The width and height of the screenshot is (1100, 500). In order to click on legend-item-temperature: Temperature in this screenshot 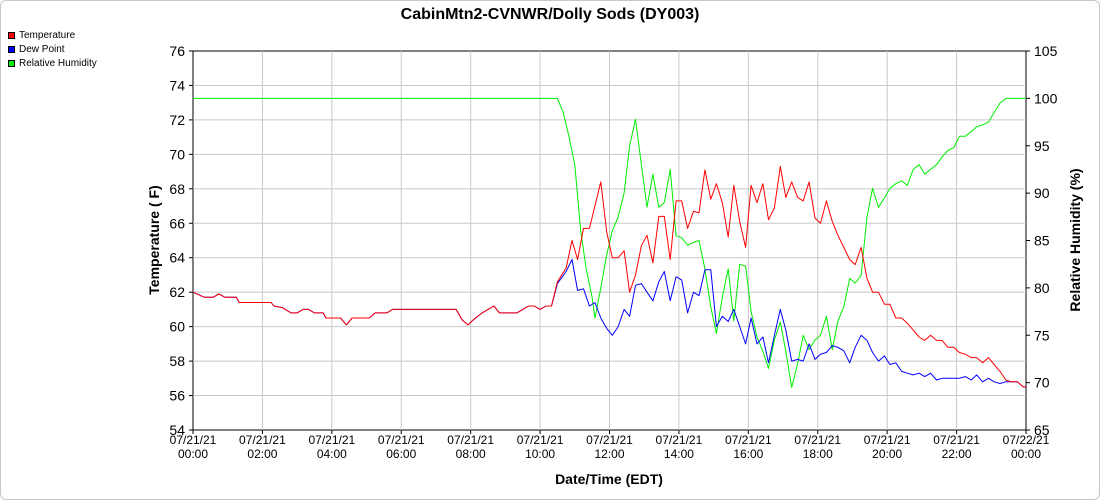, I will do `click(52, 35)`.